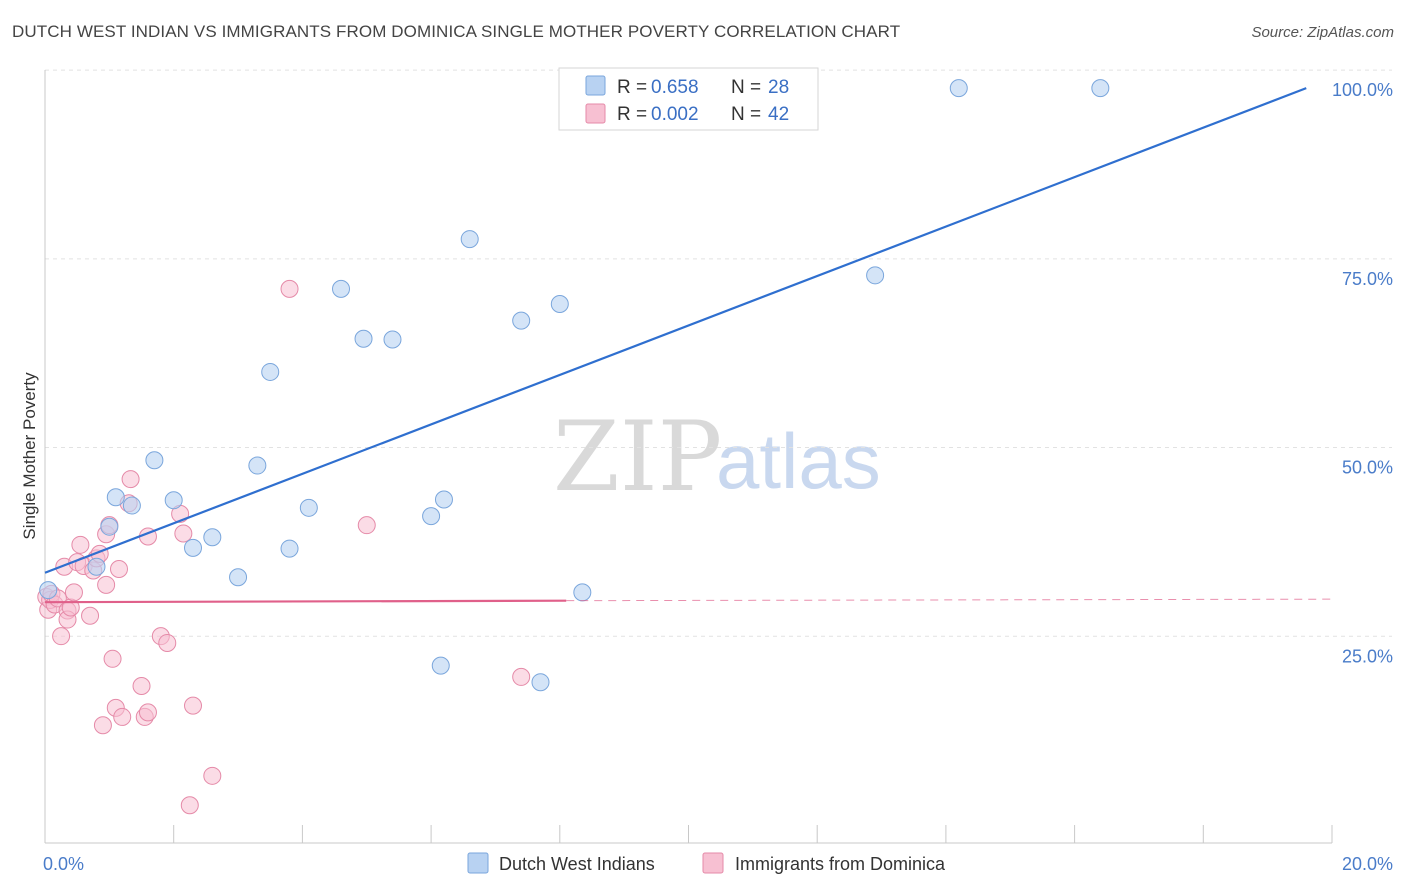 This screenshot has width=1406, height=892. I want to click on legend-r-label-1: R =, so click(632, 87).